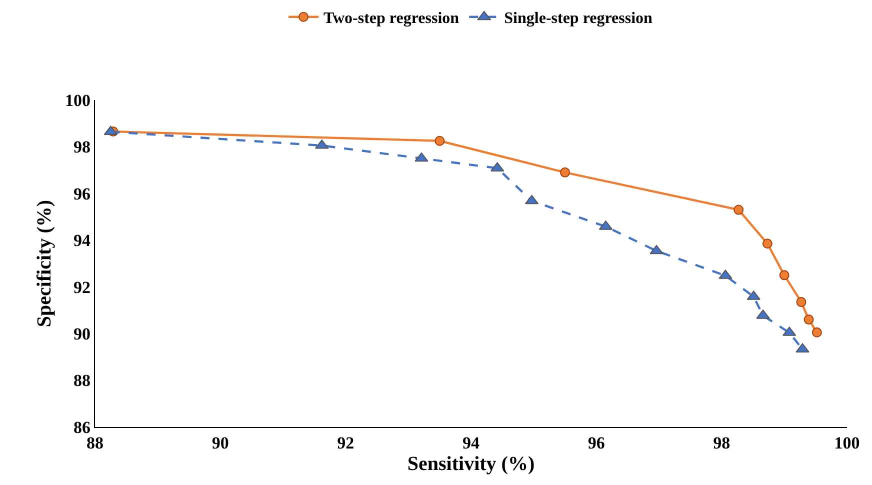 The image size is (872, 485). What do you see at coordinates (77, 100) in the screenshot?
I see `y-tick-label: 100` at bounding box center [77, 100].